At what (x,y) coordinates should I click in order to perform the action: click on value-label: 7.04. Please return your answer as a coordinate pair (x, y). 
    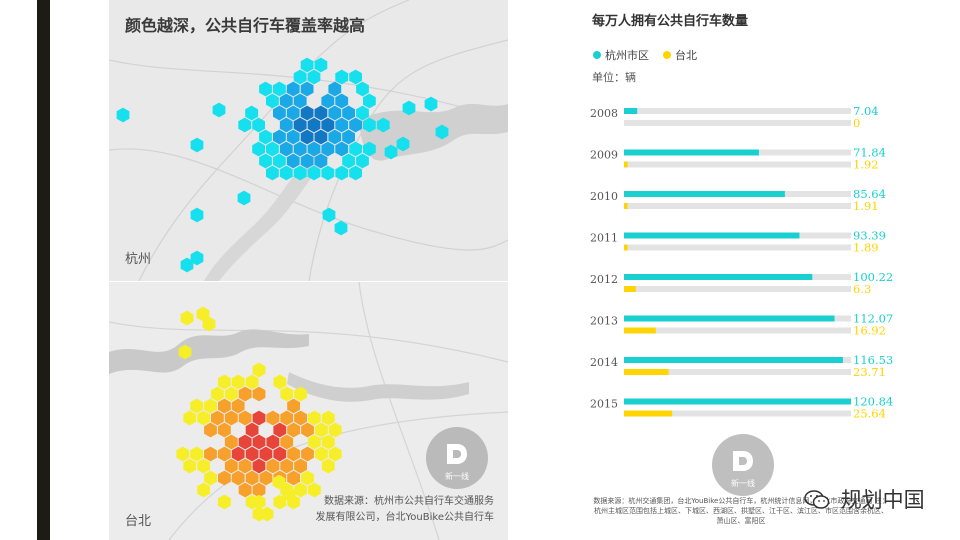
    Looking at the image, I should click on (866, 111).